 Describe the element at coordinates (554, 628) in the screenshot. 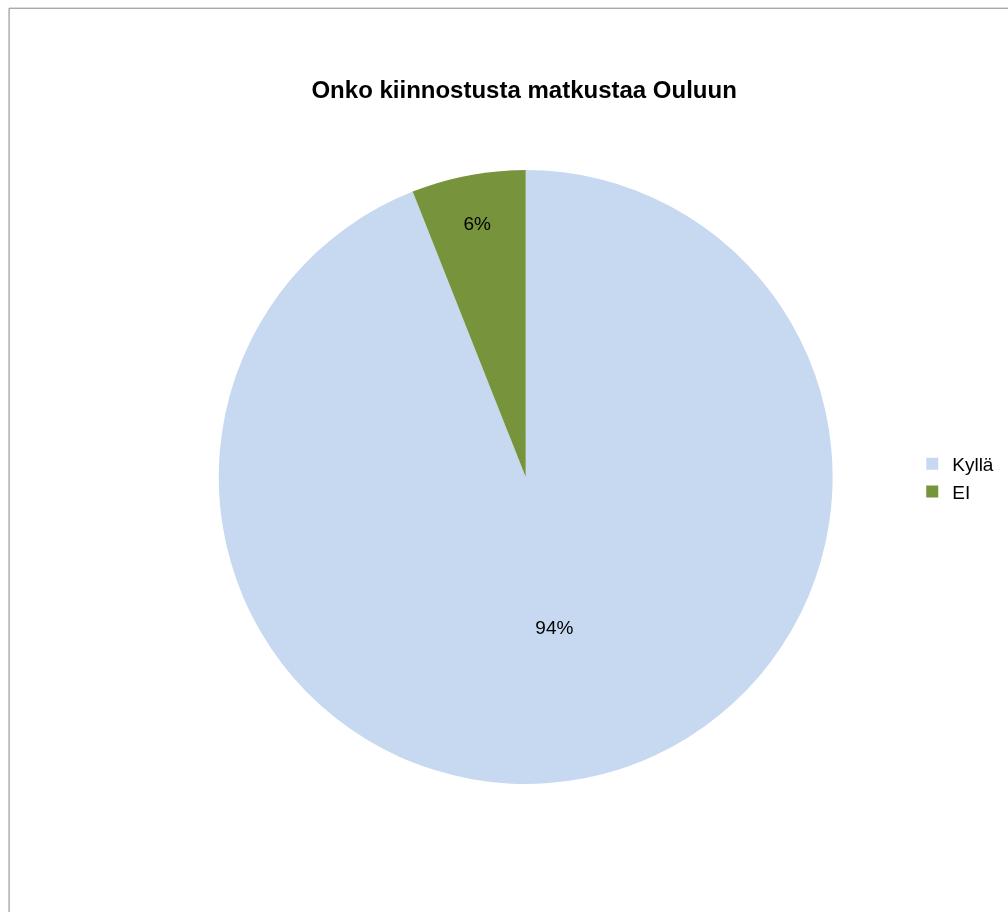

I see `data-label: 94%` at that location.